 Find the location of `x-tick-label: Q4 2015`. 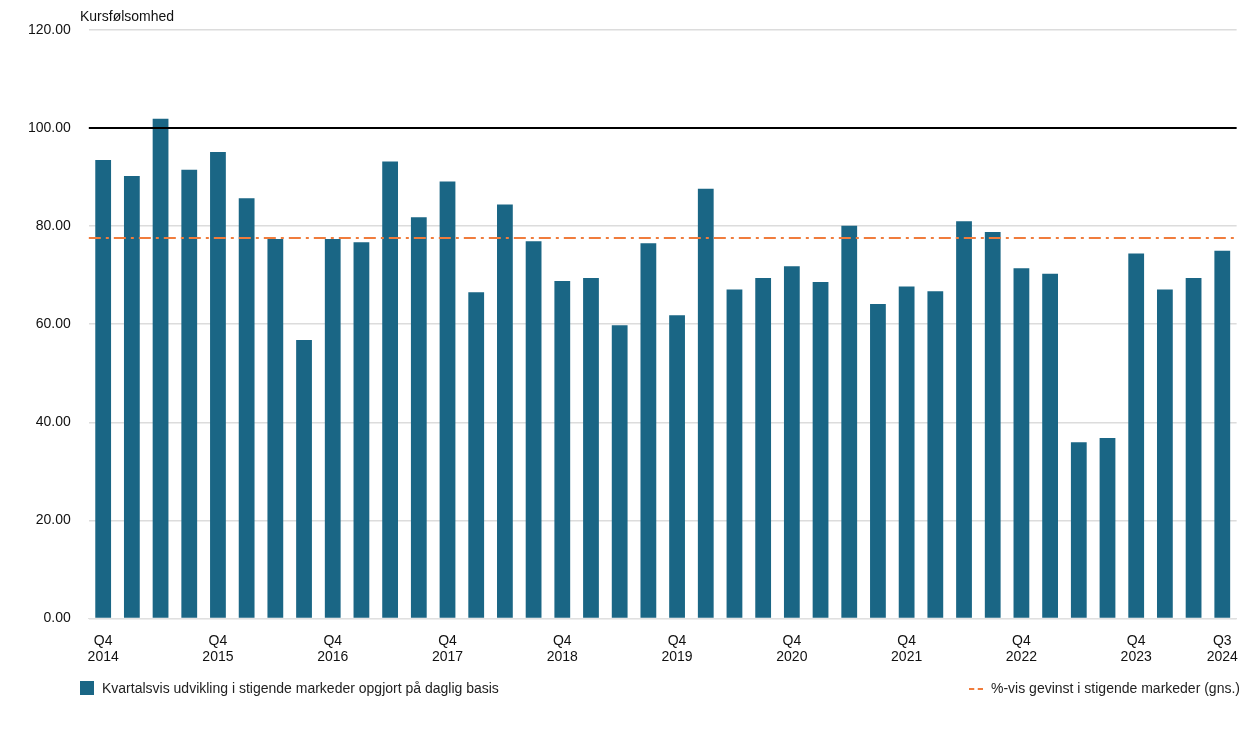

x-tick-label: Q4 2015 is located at coordinates (218, 648).